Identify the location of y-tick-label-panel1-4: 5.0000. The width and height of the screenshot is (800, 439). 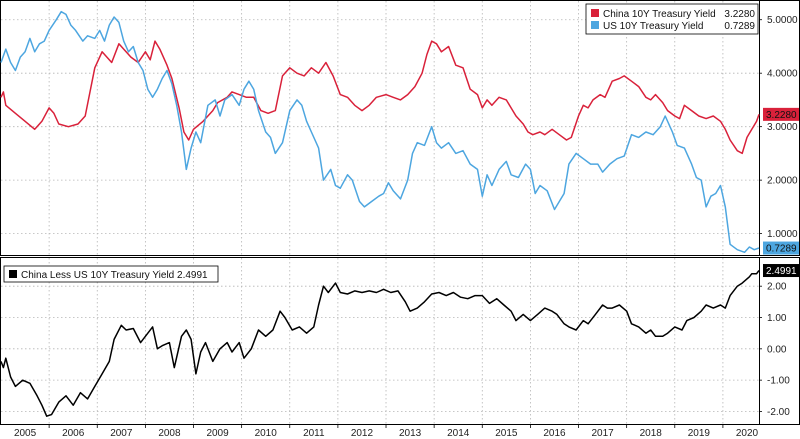
(782, 20).